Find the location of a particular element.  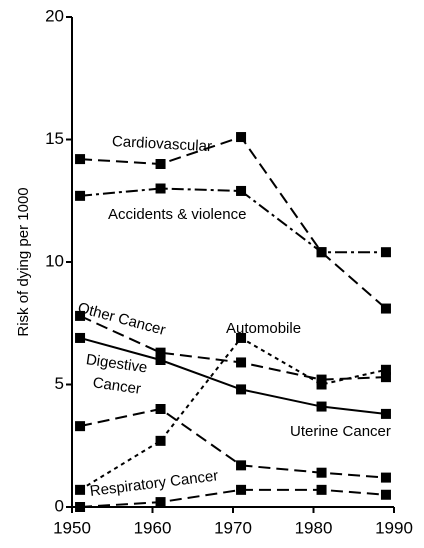

series-label: Other Cancer is located at coordinates (121, 319).